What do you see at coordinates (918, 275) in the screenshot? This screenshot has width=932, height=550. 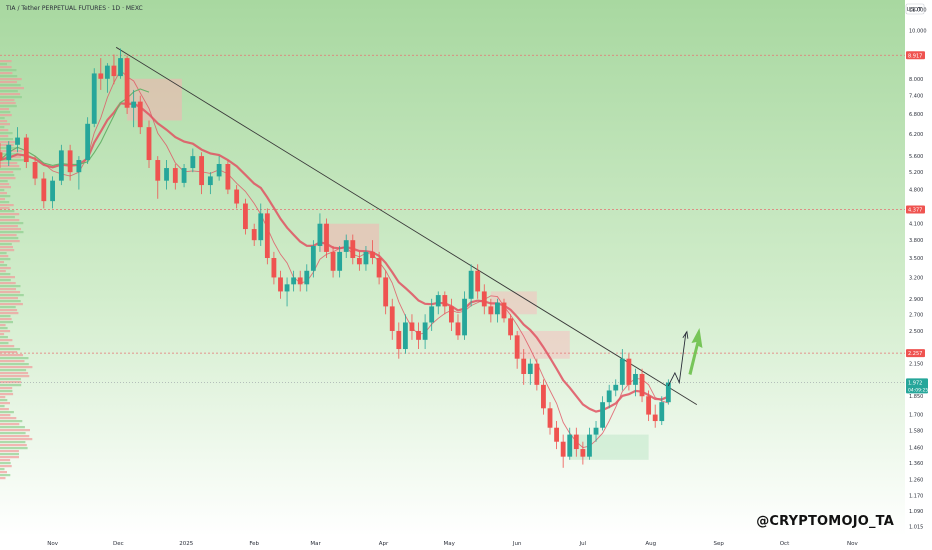 I see `price-axis-panel` at bounding box center [918, 275].